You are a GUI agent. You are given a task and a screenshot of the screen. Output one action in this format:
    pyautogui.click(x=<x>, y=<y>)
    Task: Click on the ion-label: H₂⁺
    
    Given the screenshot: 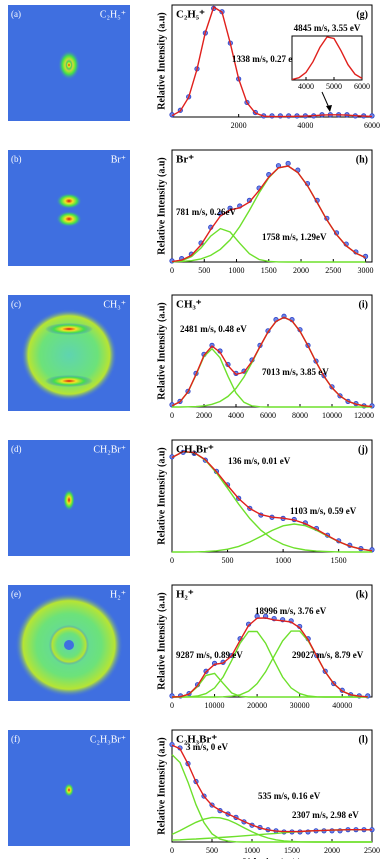 What is the action you would take?
    pyautogui.click(x=185, y=595)
    